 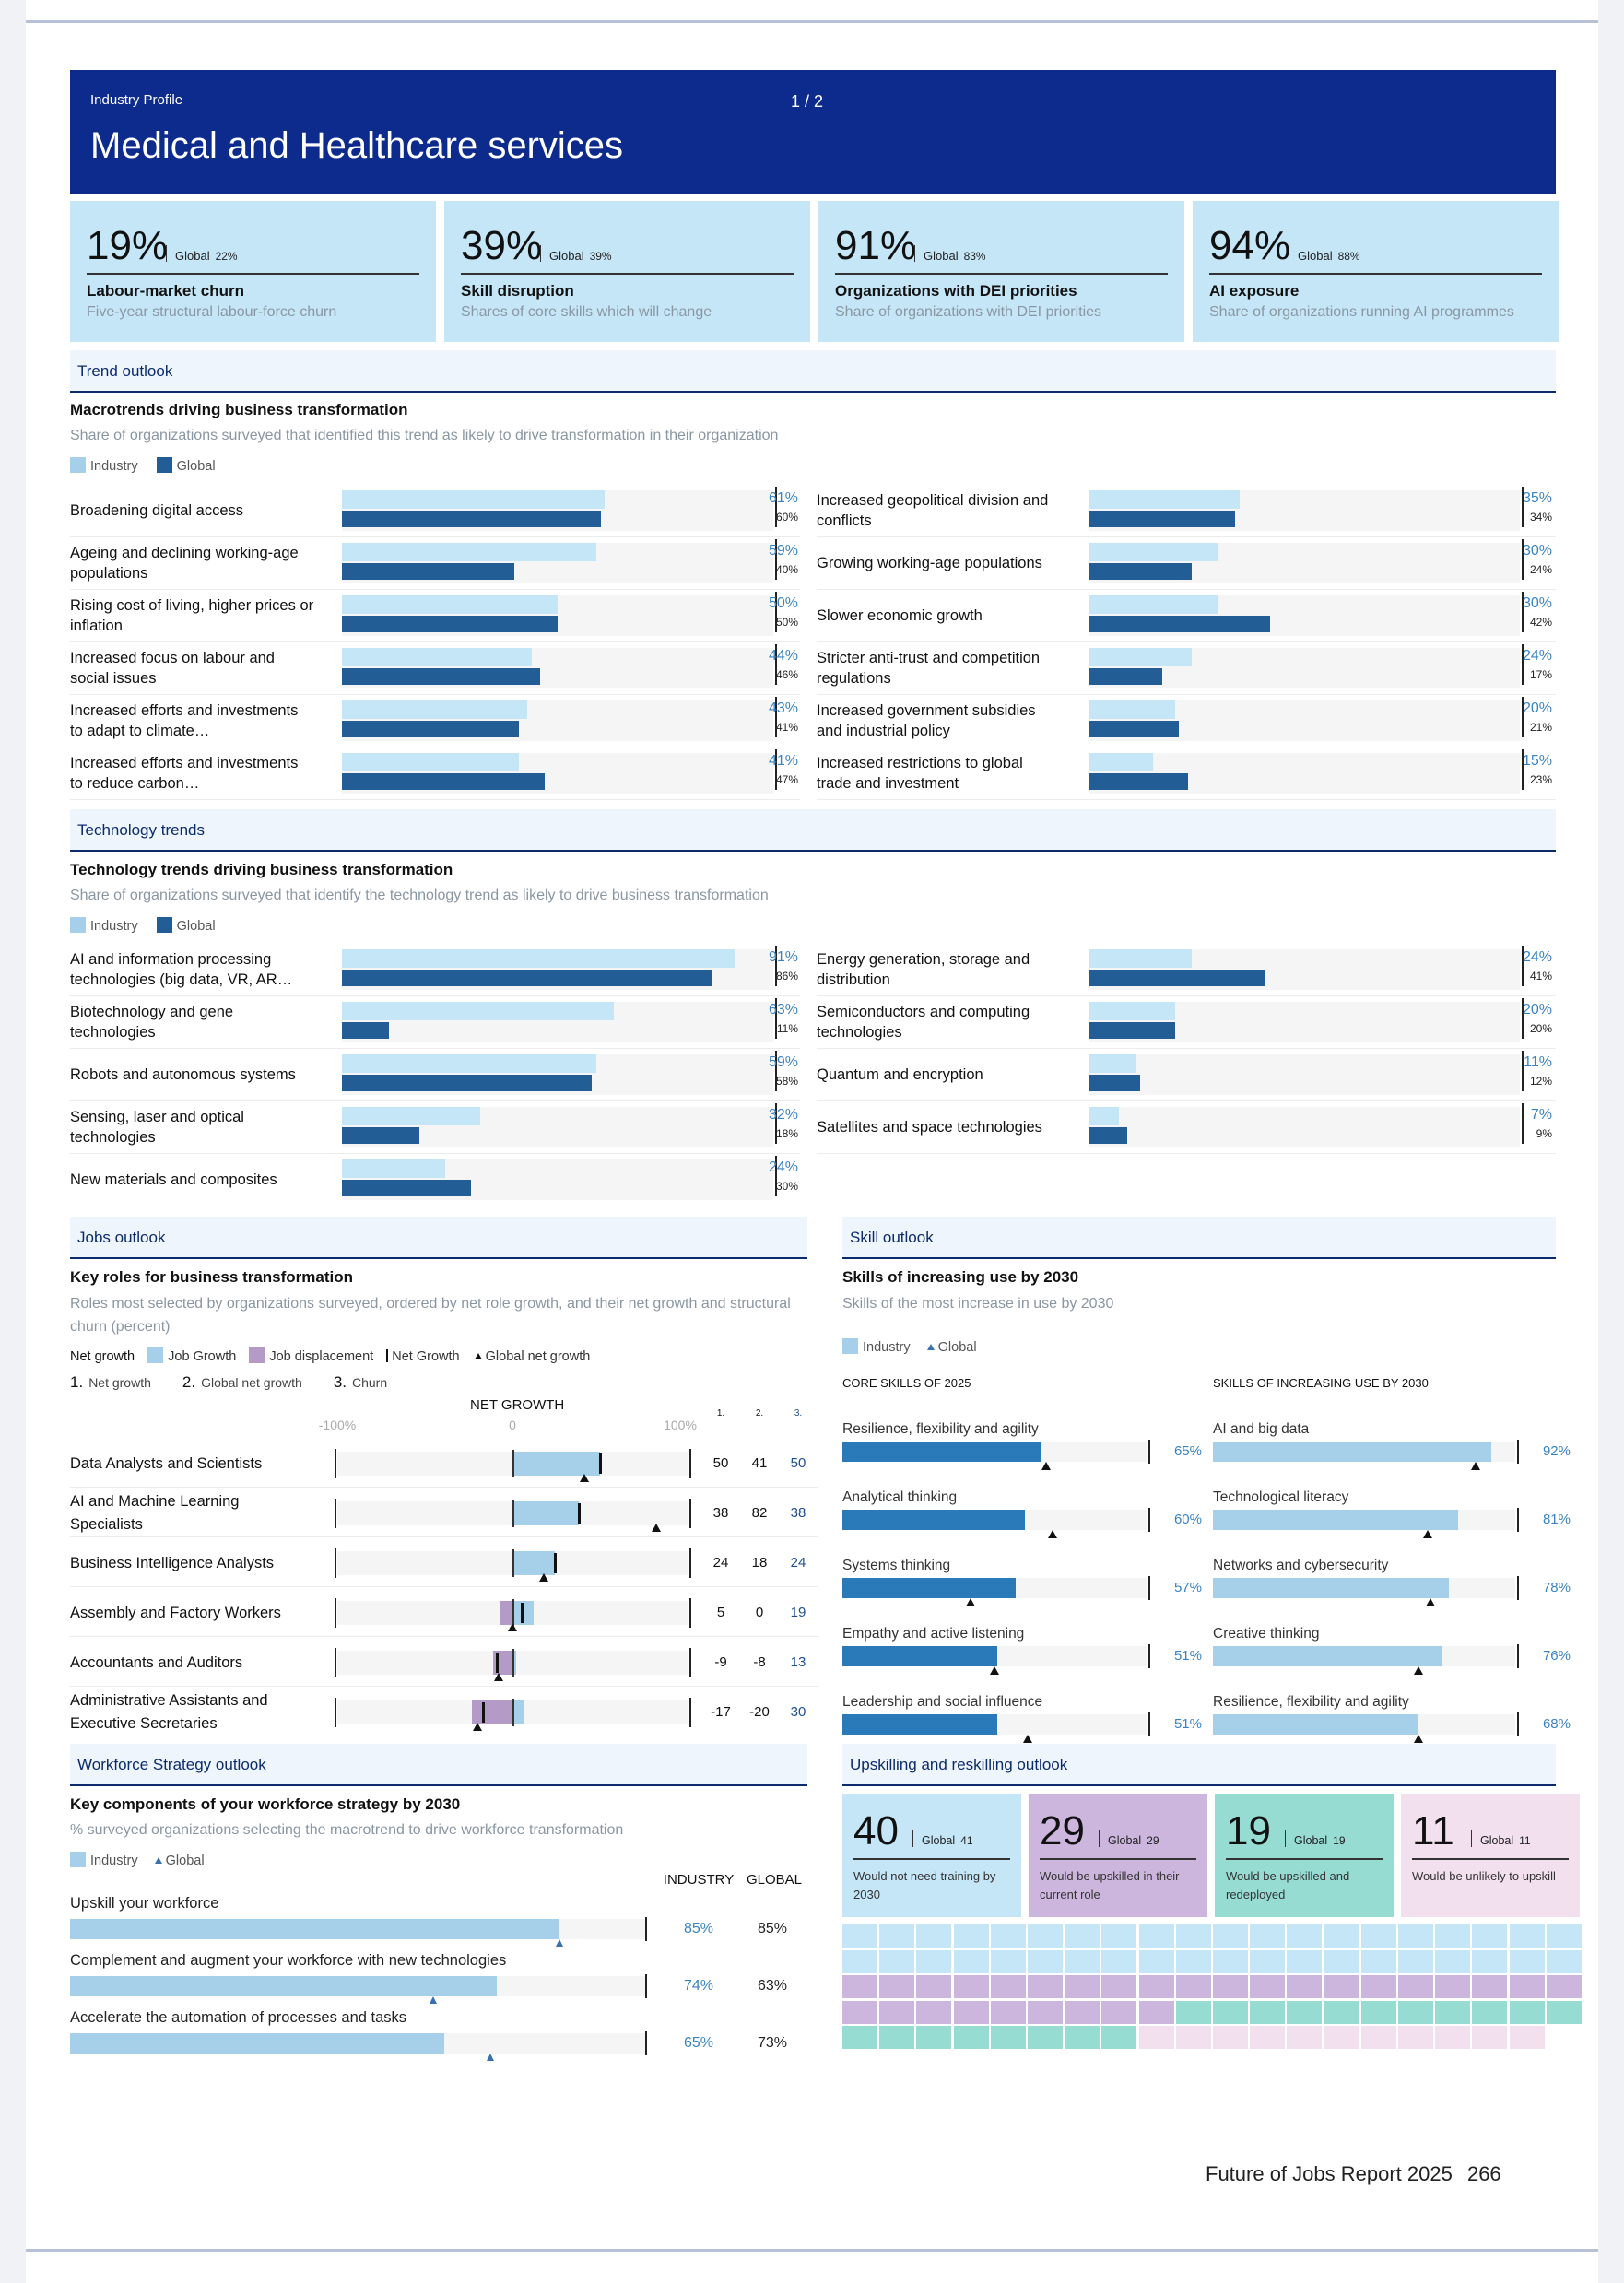 I want to click on global-value: 30%, so click(x=786, y=1186).